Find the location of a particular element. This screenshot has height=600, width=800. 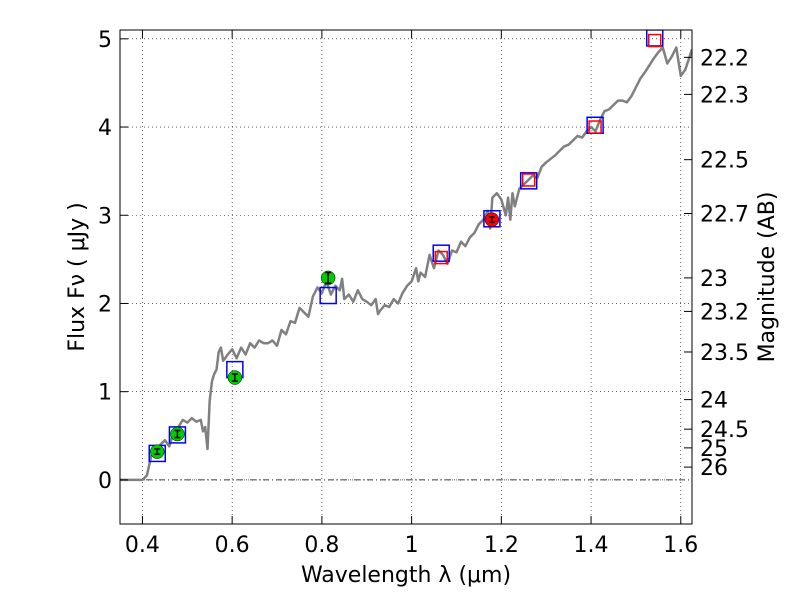

y-tick-label: 0 is located at coordinates (105, 481).